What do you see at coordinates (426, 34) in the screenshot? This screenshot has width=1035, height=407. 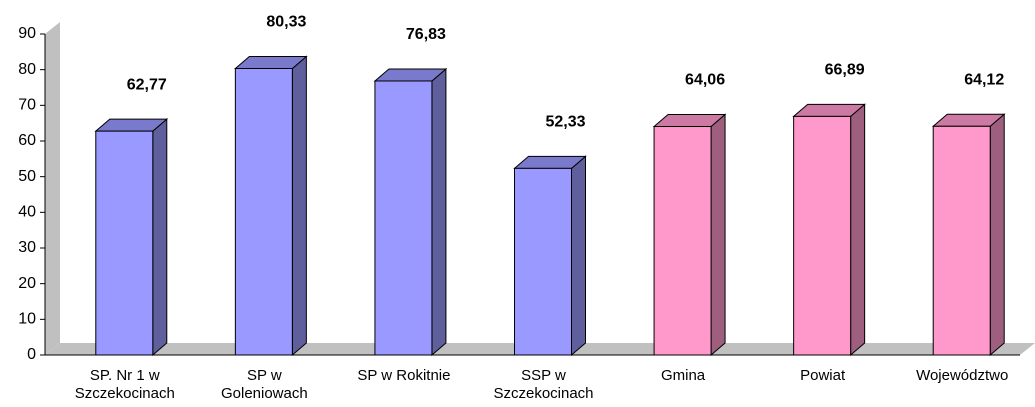 I see `data-label: 76,83` at bounding box center [426, 34].